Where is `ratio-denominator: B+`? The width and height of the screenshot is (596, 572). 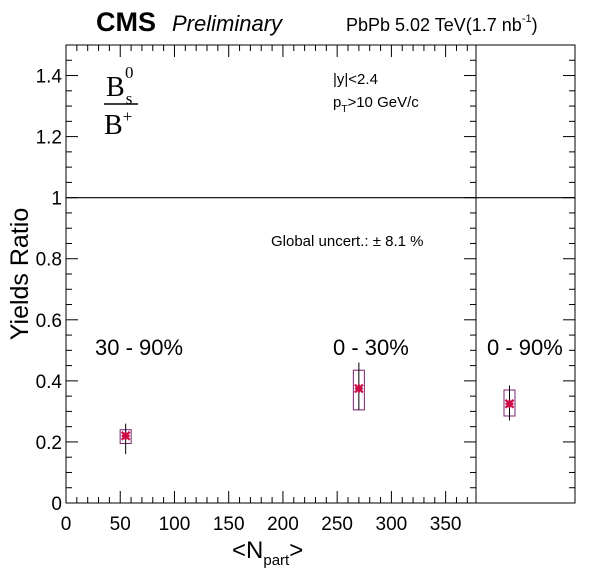
ratio-denominator: B+ is located at coordinates (118, 124).